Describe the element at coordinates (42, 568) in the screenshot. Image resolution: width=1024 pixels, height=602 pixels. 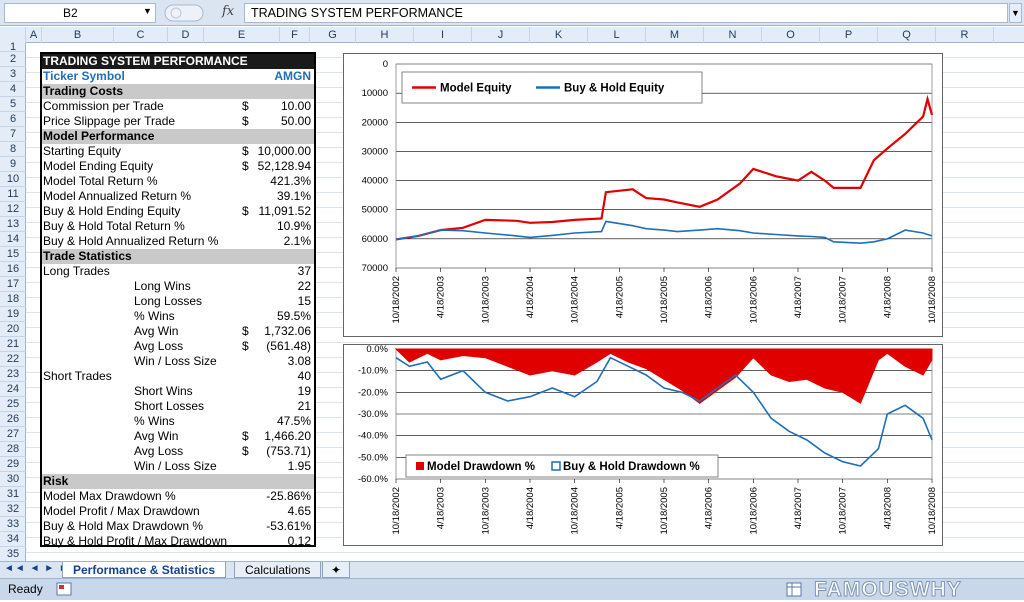
I see `sheet-nav-icons: ◄◄ ◄ ► ►►` at that location.